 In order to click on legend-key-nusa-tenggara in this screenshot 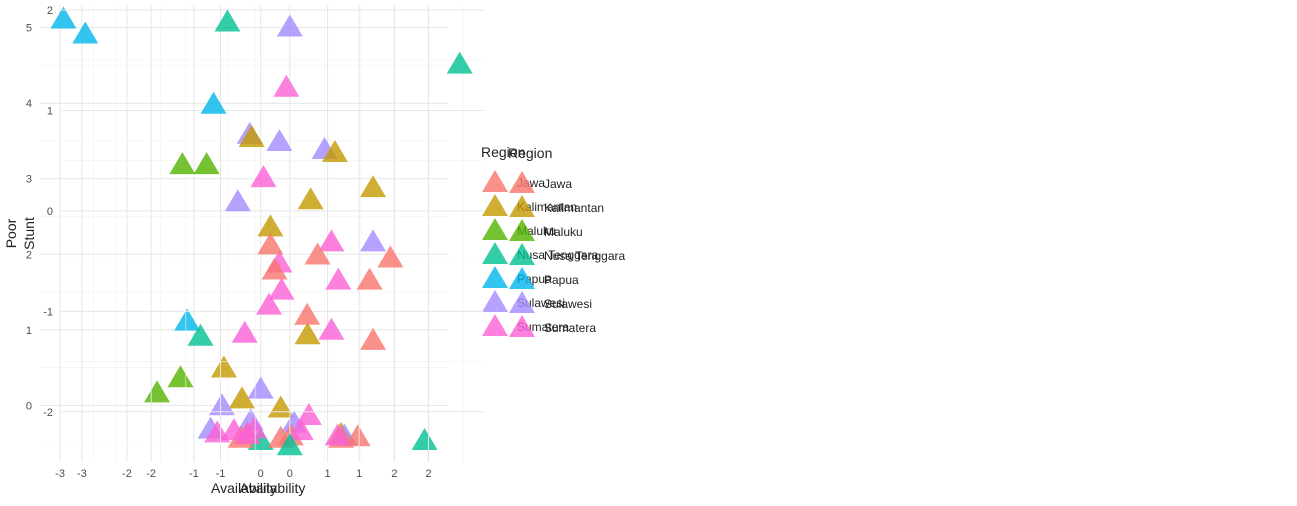, I will do `click(522, 254)`.